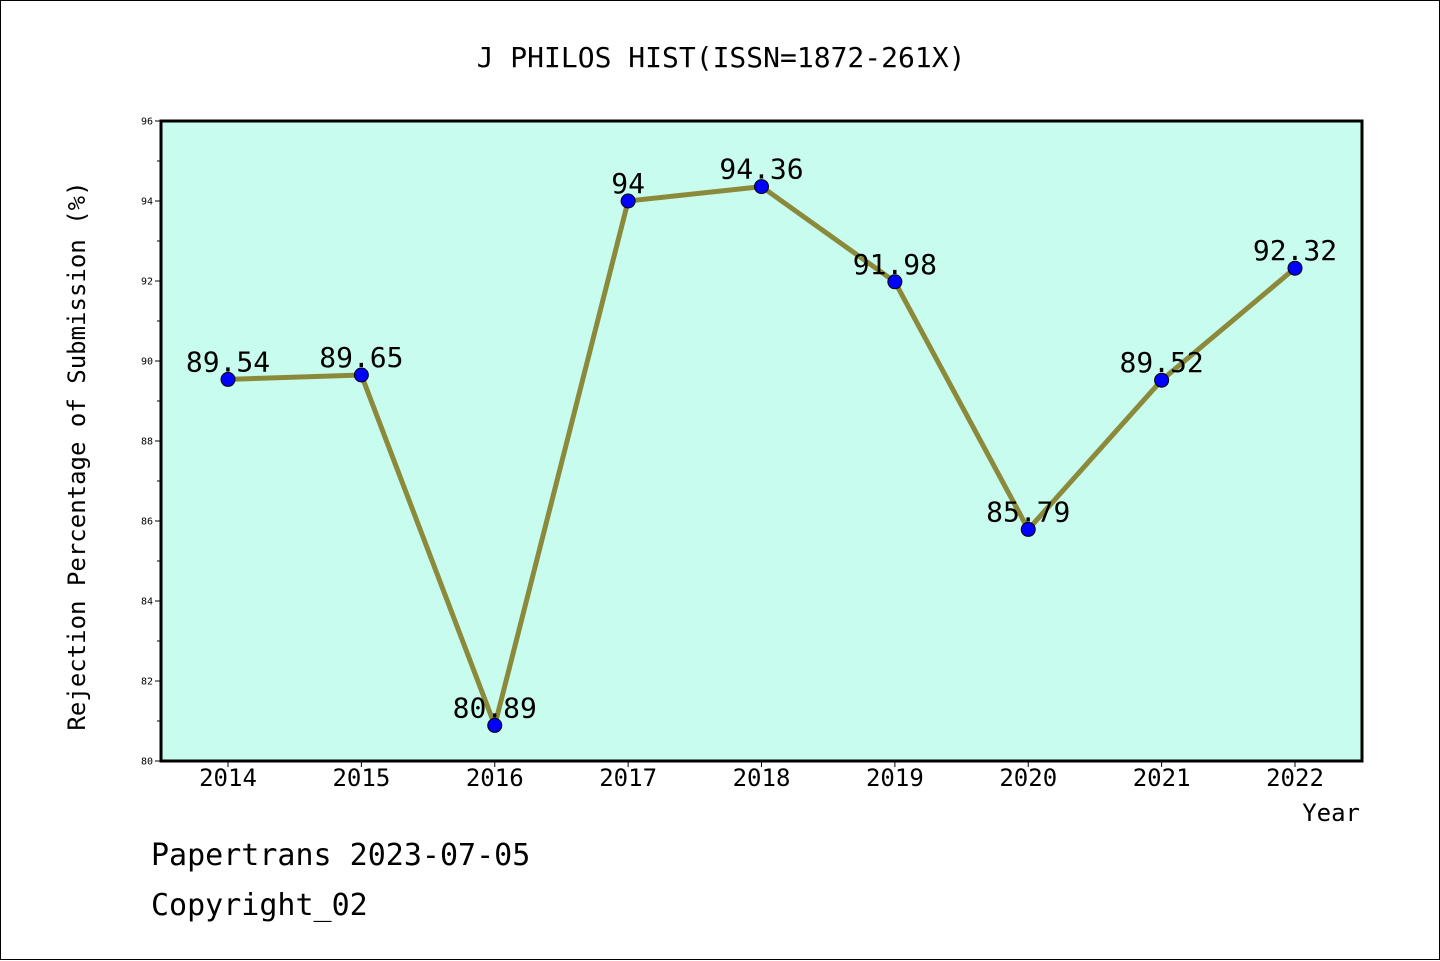  What do you see at coordinates (495, 778) in the screenshot?
I see `x-tick-label: 2016` at bounding box center [495, 778].